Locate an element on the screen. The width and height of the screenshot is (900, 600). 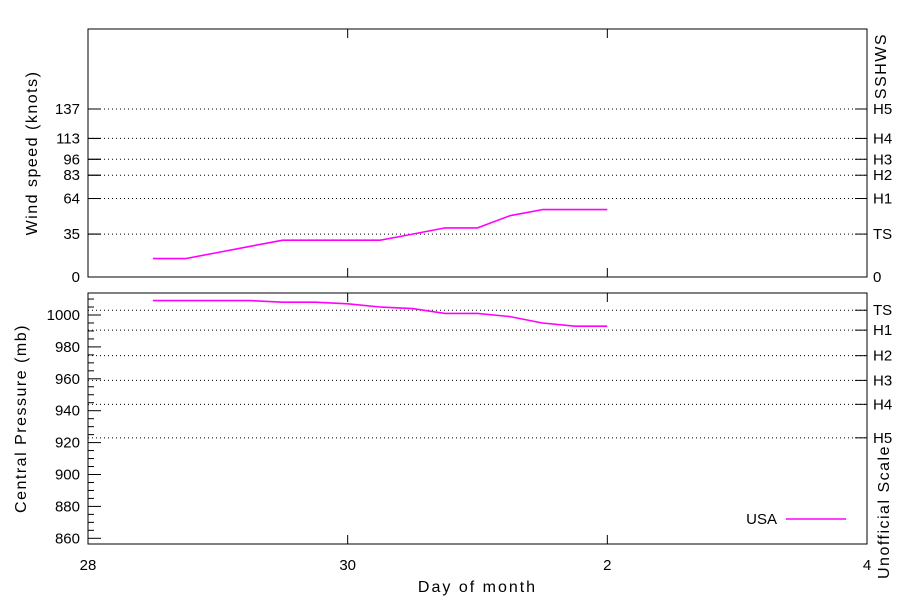
x-tick-label: 2 is located at coordinates (607, 565).